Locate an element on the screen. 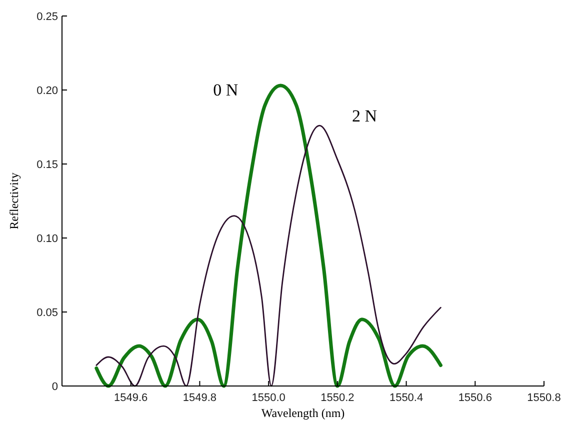 Image resolution: width=570 pixels, height=423 pixels. x-axis-title: Wavelength (nm) is located at coordinates (303, 413).